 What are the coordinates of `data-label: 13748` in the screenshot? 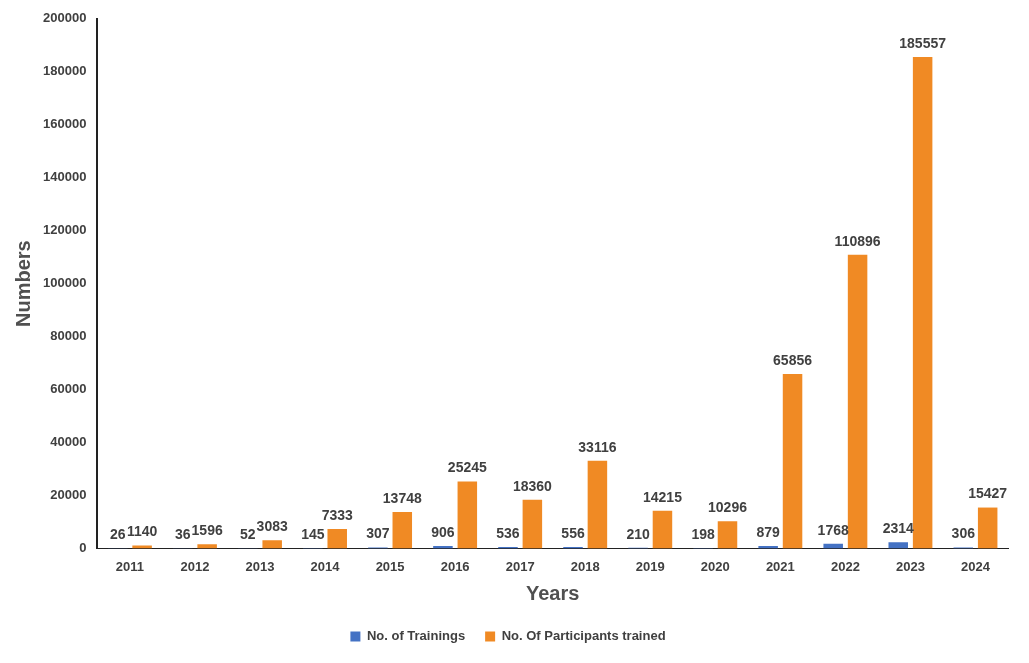 It's located at (402, 497).